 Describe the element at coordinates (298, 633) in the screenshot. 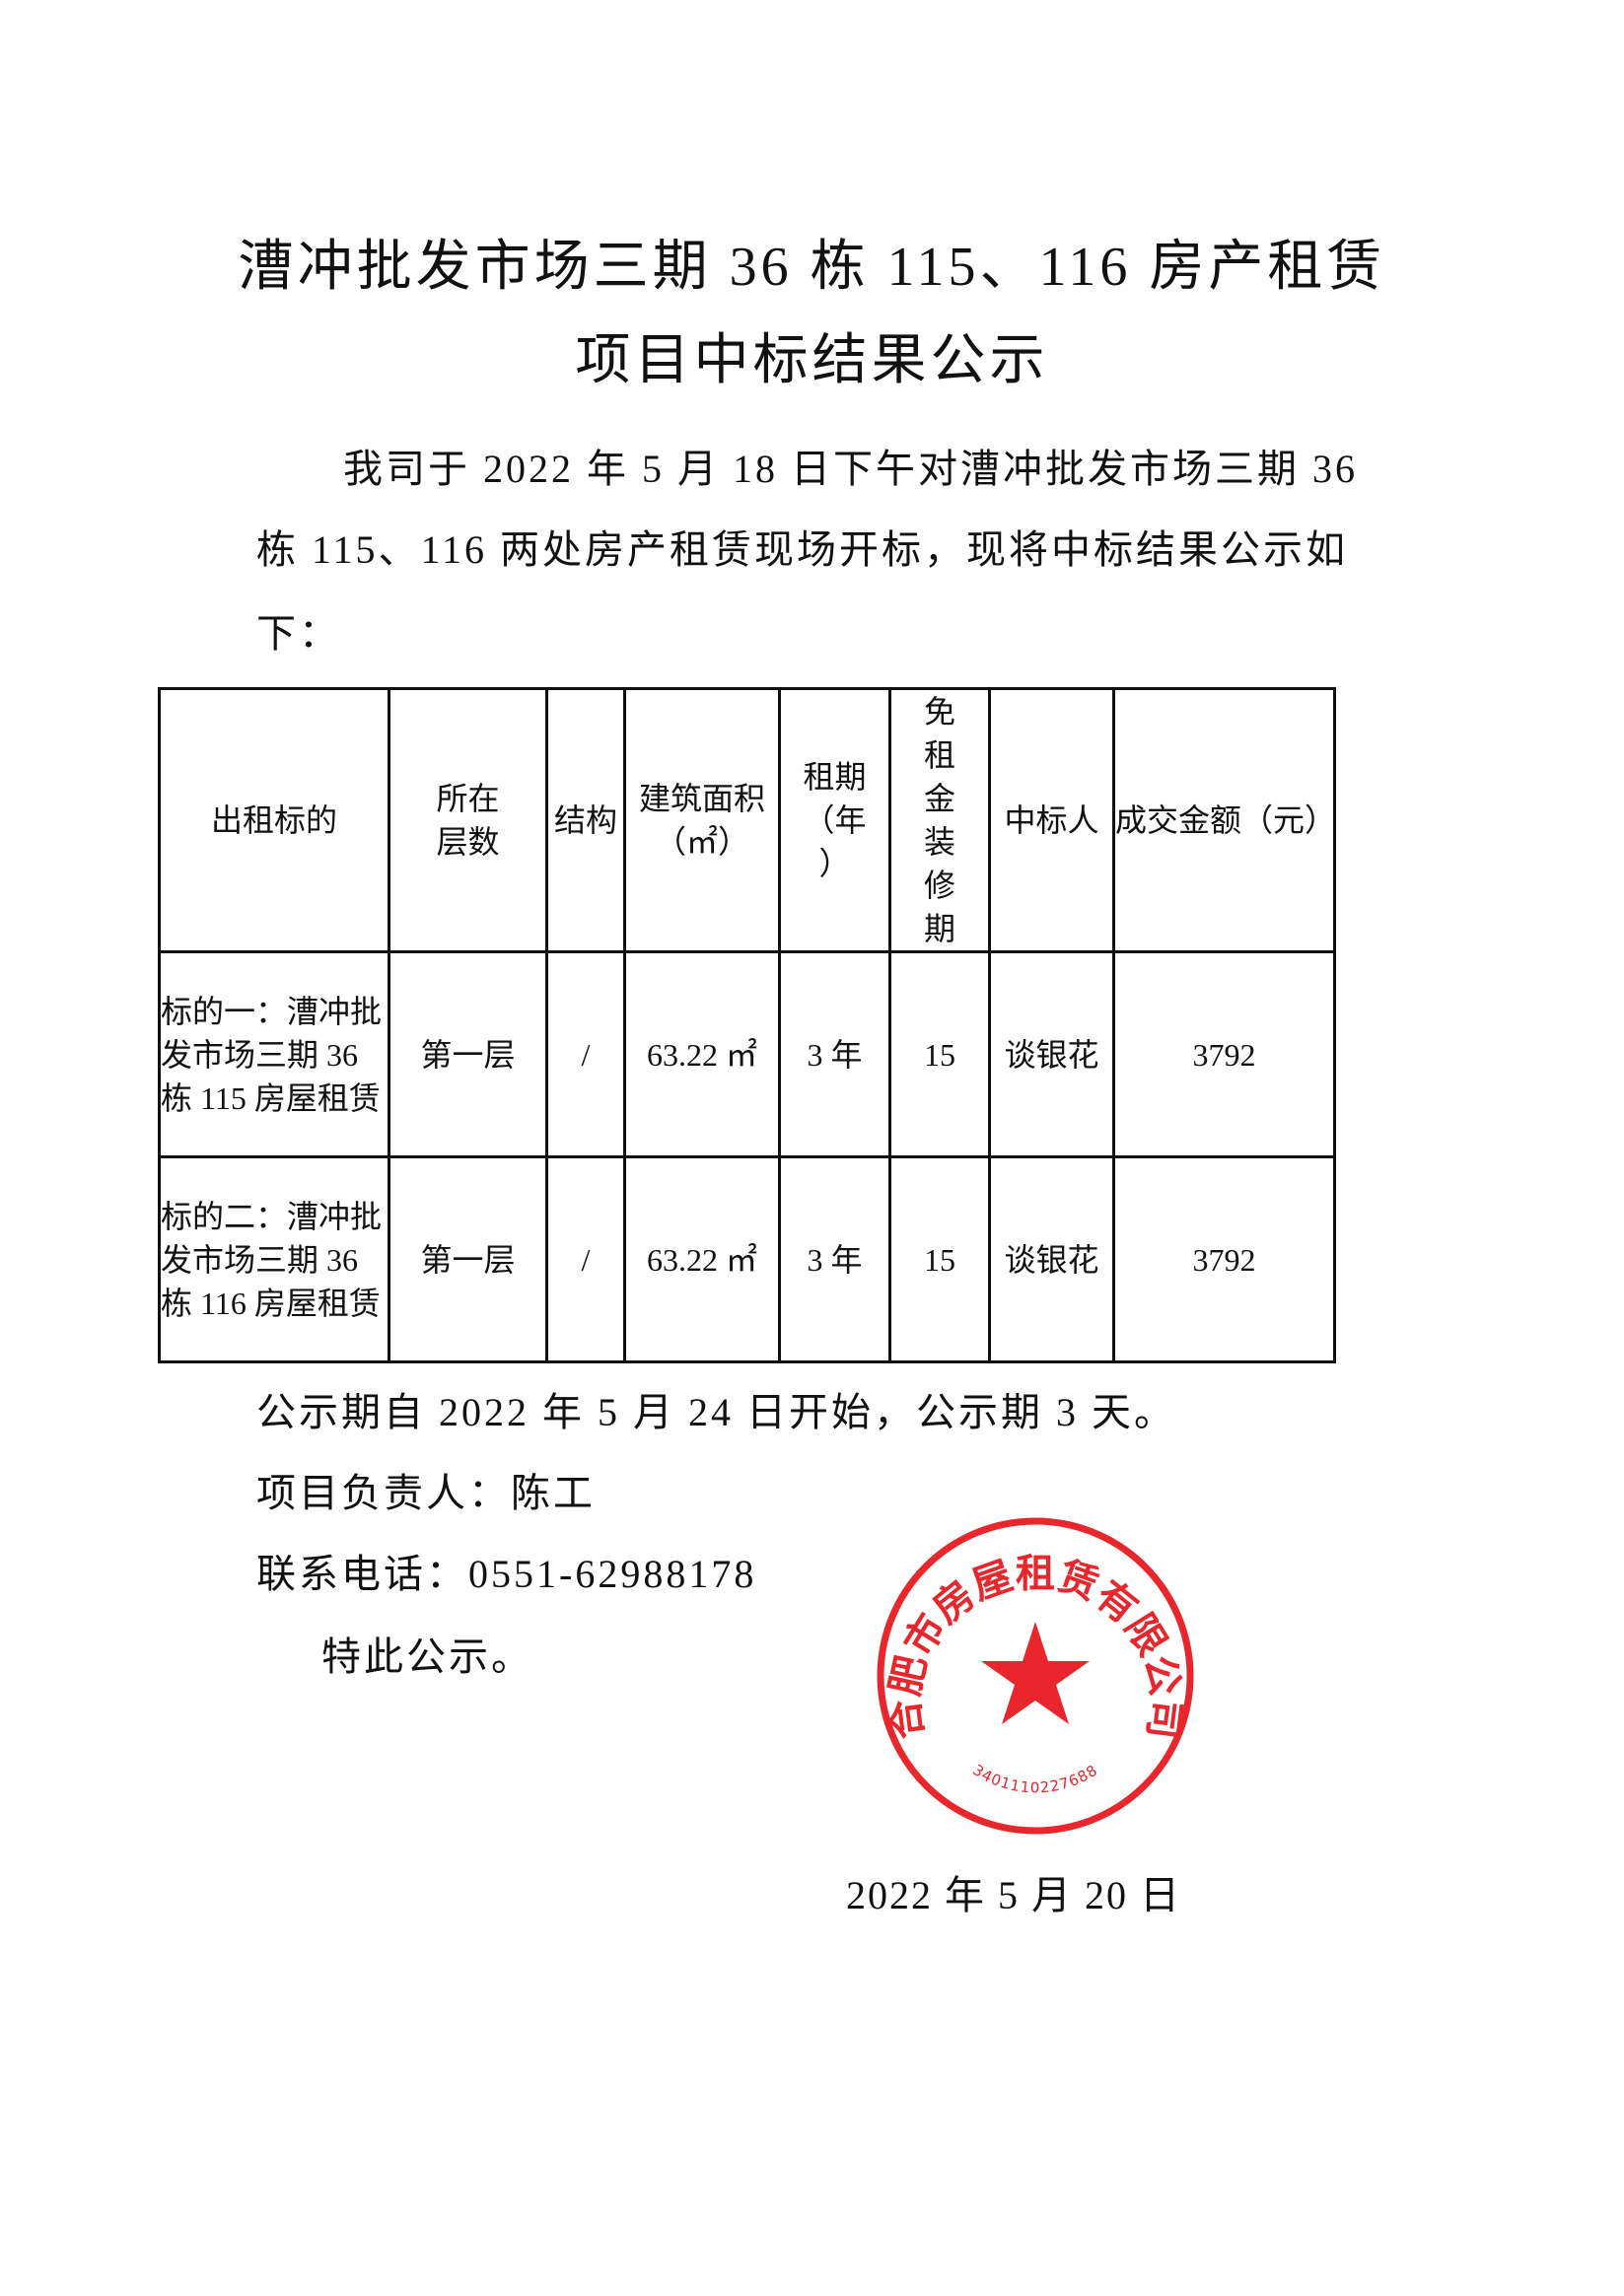

I see `intro-line3: 下：` at that location.